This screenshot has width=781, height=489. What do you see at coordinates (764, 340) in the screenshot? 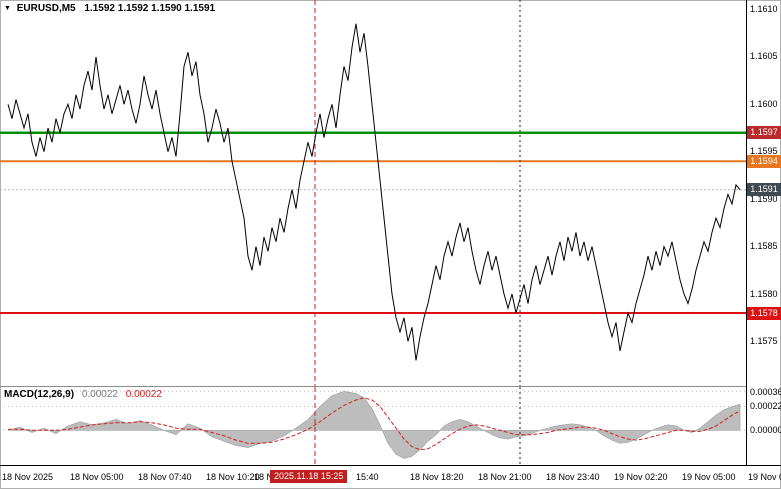
I see `price-axis-label: 1.1575` at bounding box center [764, 340].